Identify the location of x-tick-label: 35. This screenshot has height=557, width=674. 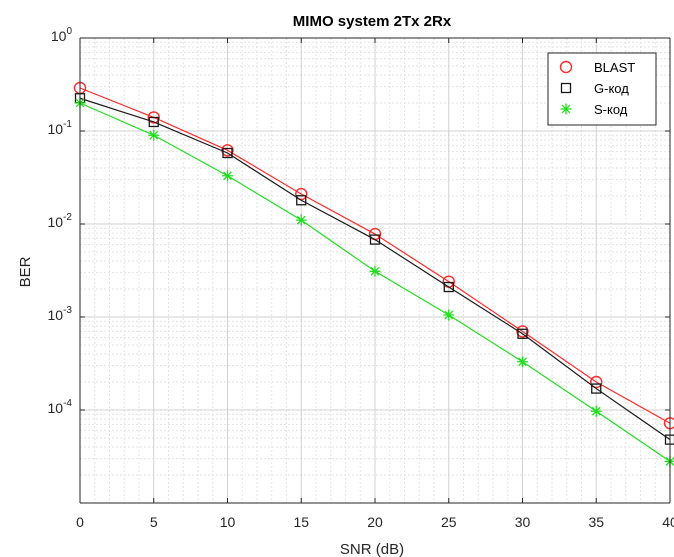
(596, 522).